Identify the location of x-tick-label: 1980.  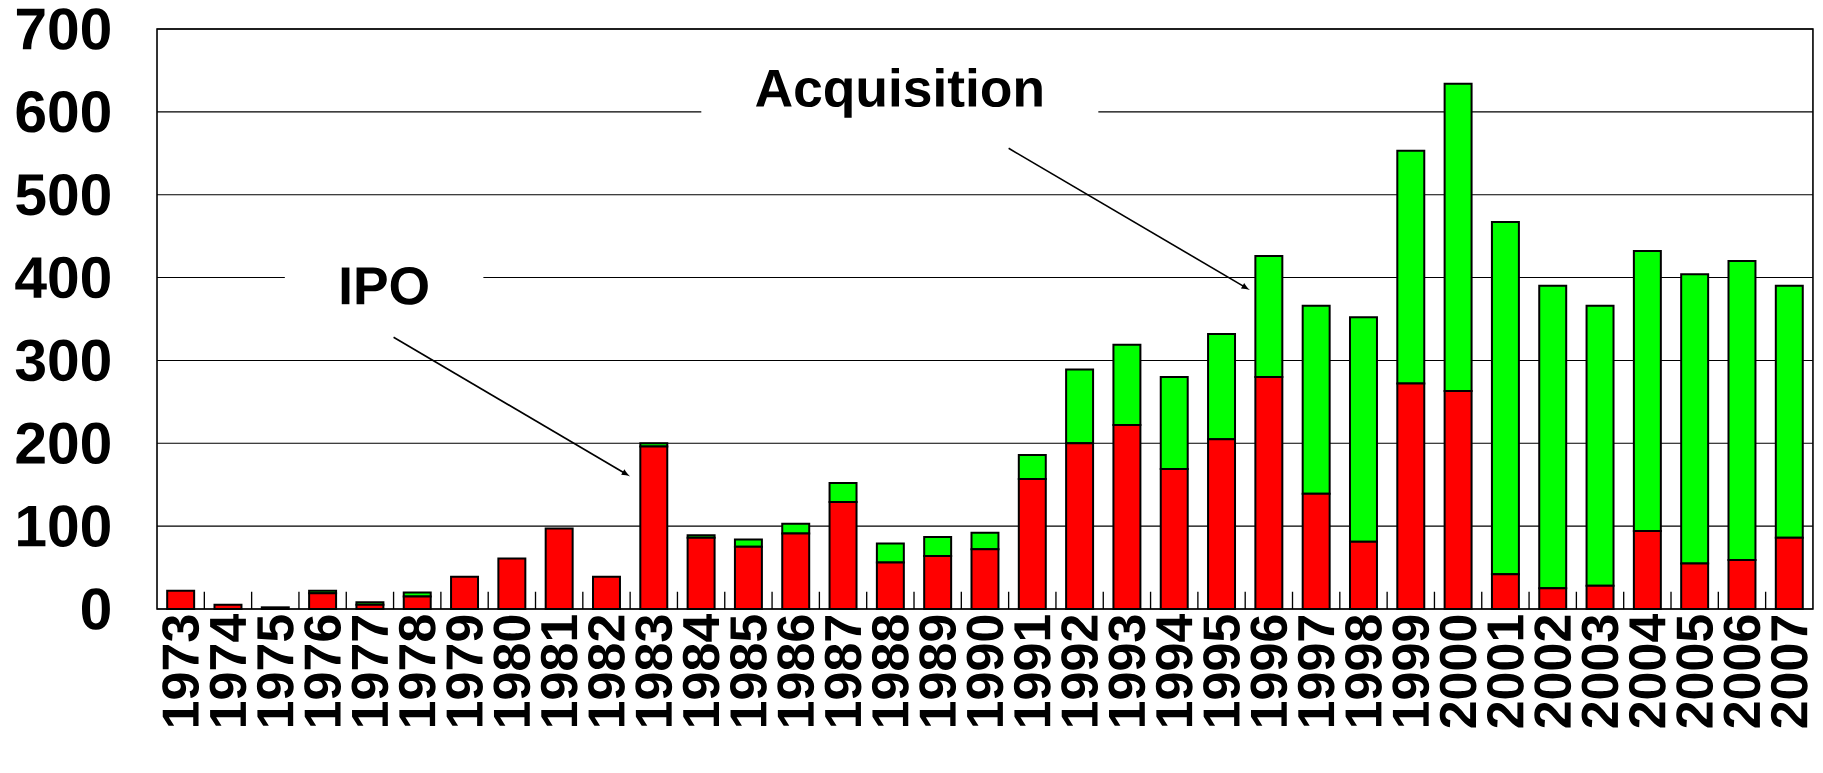
(512, 671).